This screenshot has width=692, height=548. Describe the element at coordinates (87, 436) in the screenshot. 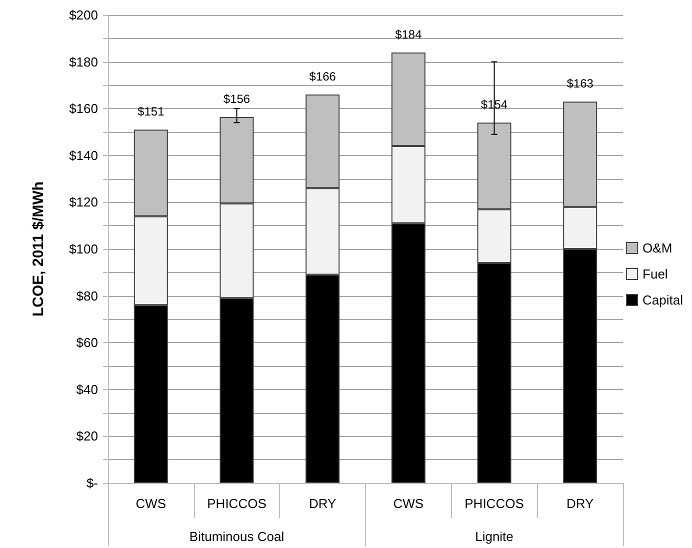

I see `y-tick-label: $20` at that location.